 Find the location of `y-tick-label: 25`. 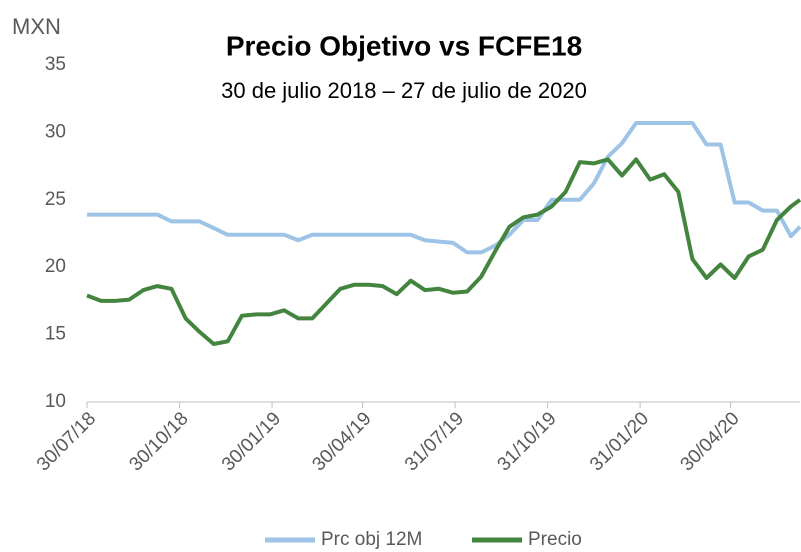

y-tick-label: 25 is located at coordinates (55, 199).